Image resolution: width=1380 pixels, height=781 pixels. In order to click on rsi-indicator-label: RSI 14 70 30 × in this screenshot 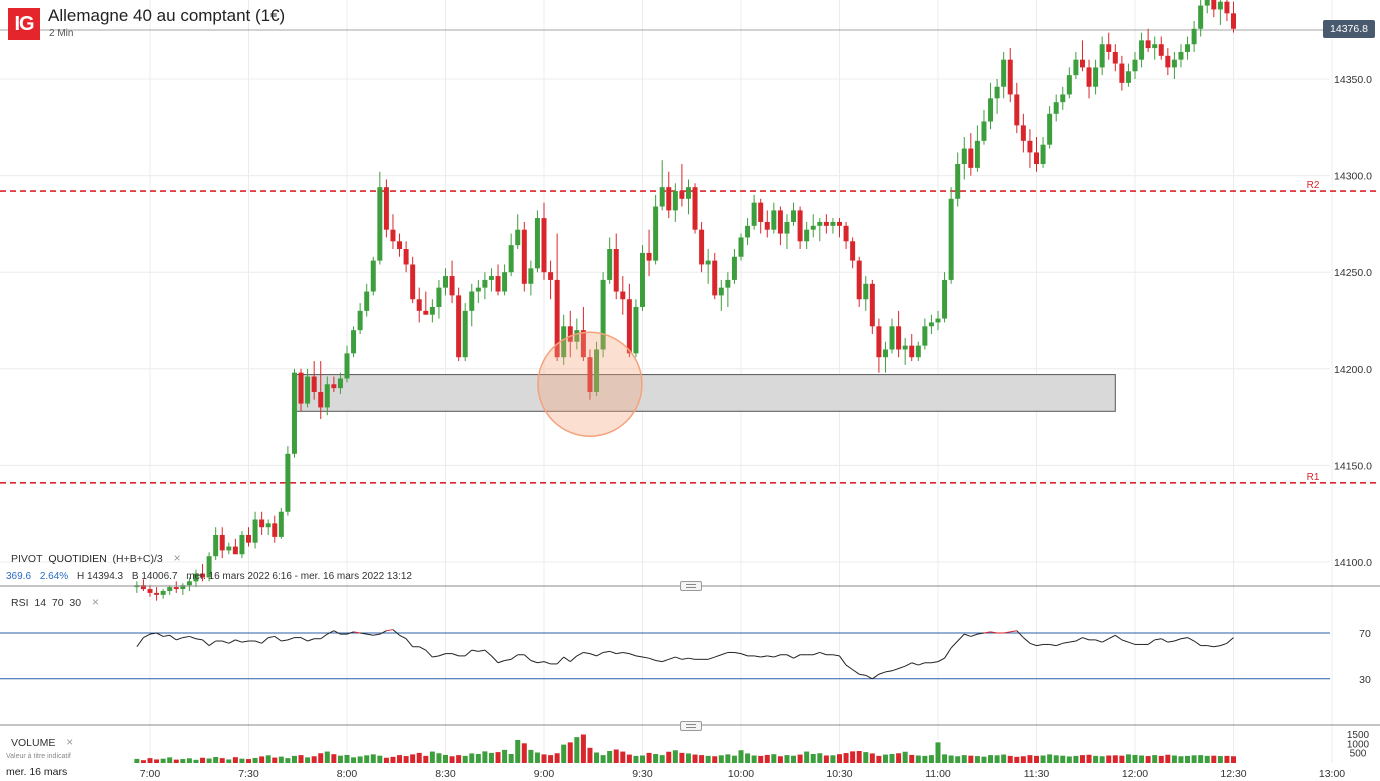, I will do `click(55, 602)`.